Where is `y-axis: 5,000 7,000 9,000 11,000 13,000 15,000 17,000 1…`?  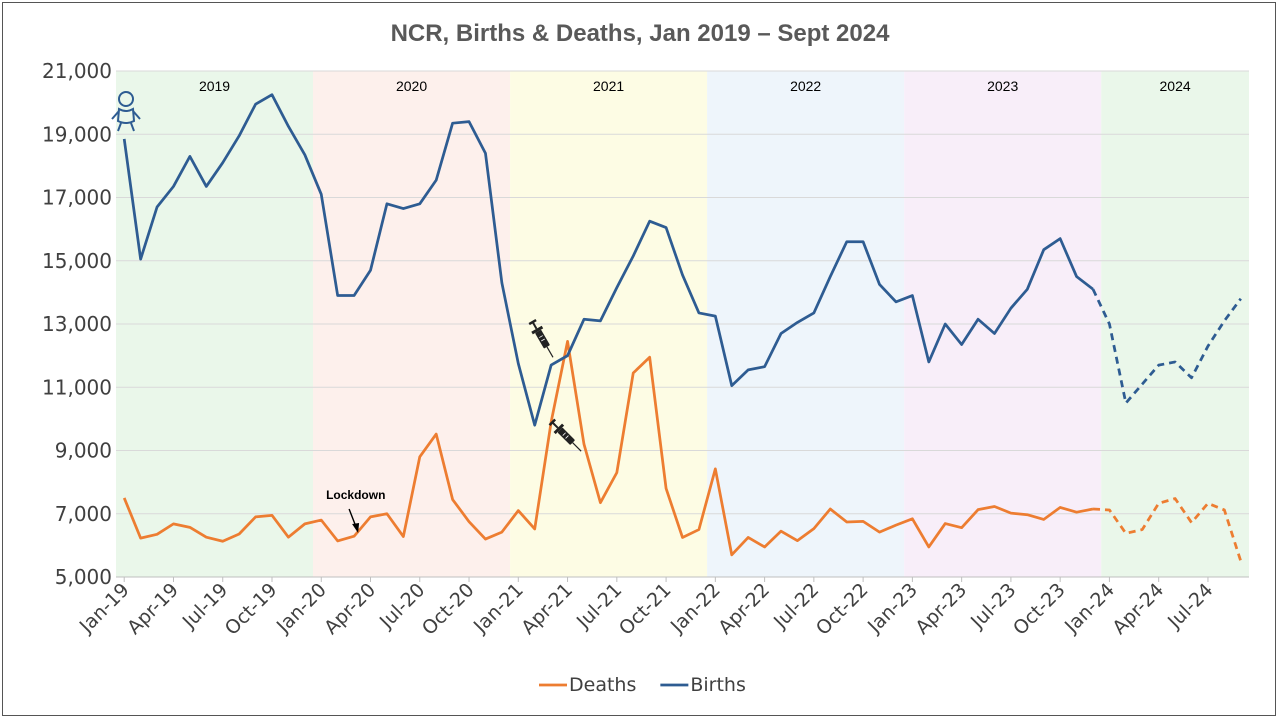 y-axis: 5,000 7,000 9,000 11,000 13,000 15,000 17,000 1… is located at coordinates (77, 324).